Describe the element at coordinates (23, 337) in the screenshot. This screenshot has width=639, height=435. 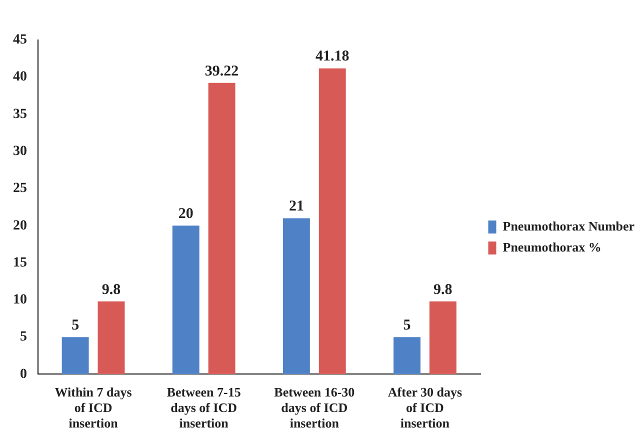
I see `y-tick-label: 5` at that location.